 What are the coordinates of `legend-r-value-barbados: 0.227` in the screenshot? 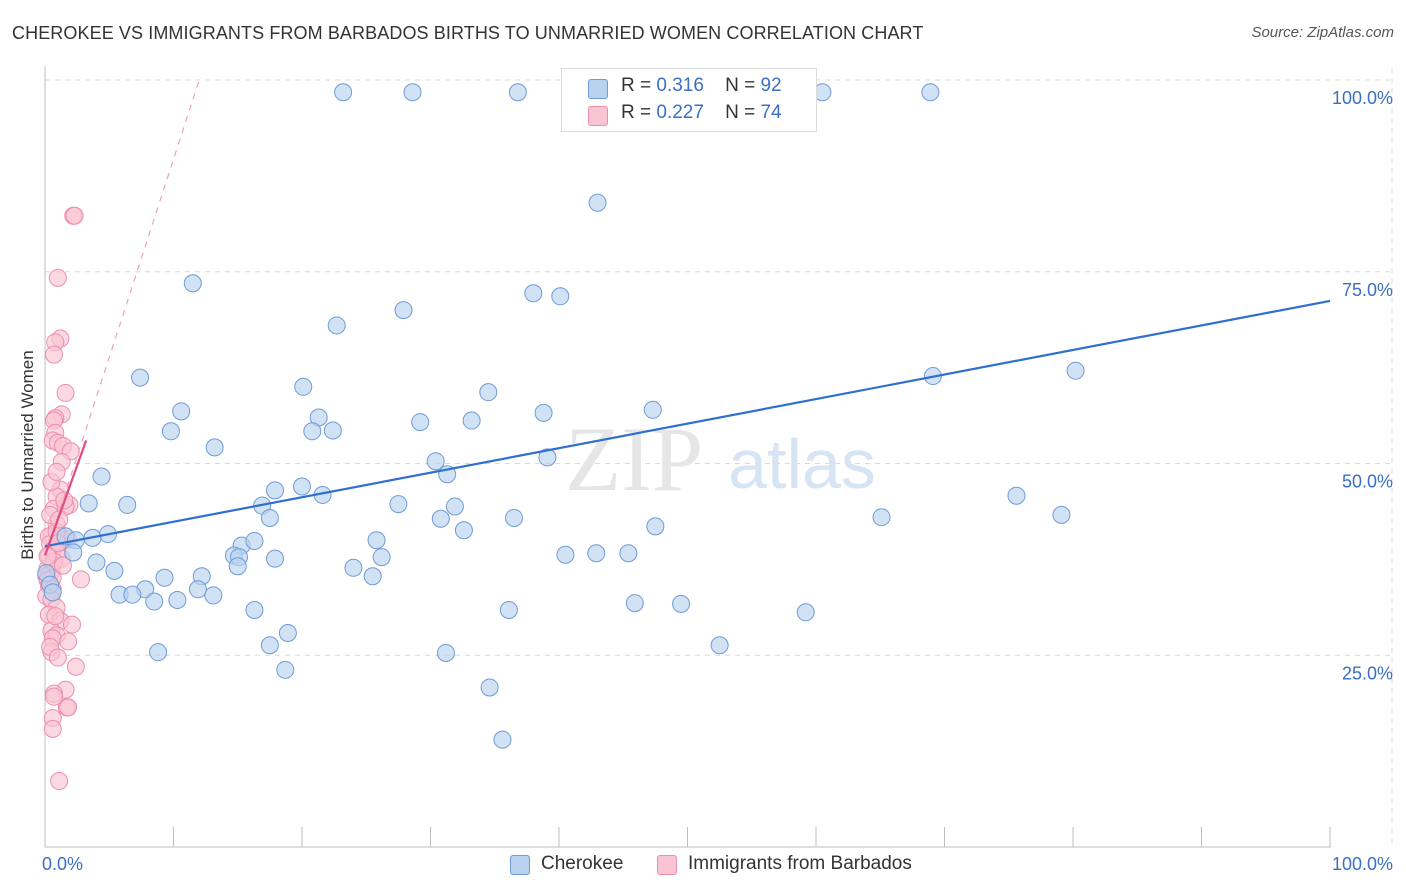 It's located at (680, 112).